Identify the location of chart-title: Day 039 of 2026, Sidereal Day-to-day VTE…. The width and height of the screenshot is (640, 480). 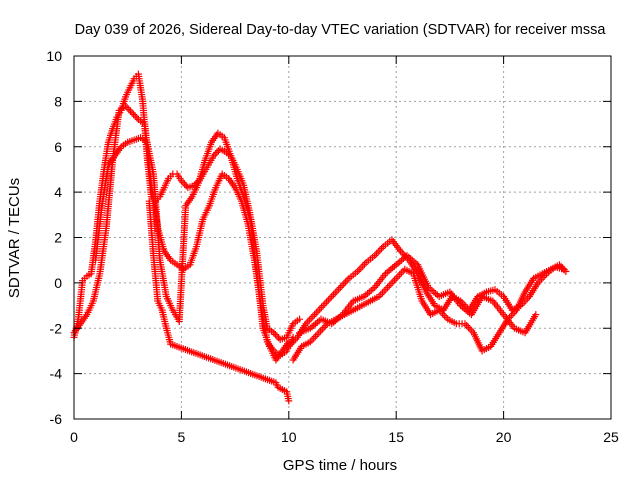
(341, 30).